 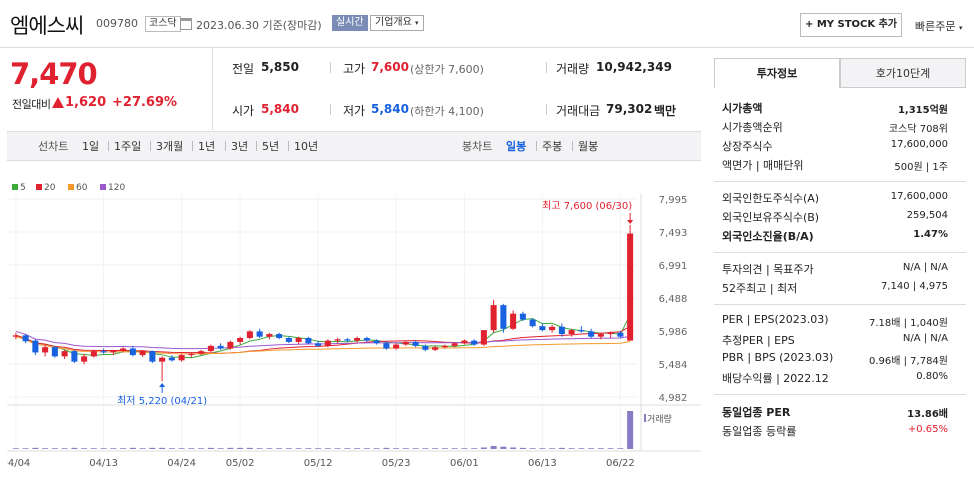 I want to click on company-overview-dropdown: 기업개요 ▾, so click(x=397, y=23).